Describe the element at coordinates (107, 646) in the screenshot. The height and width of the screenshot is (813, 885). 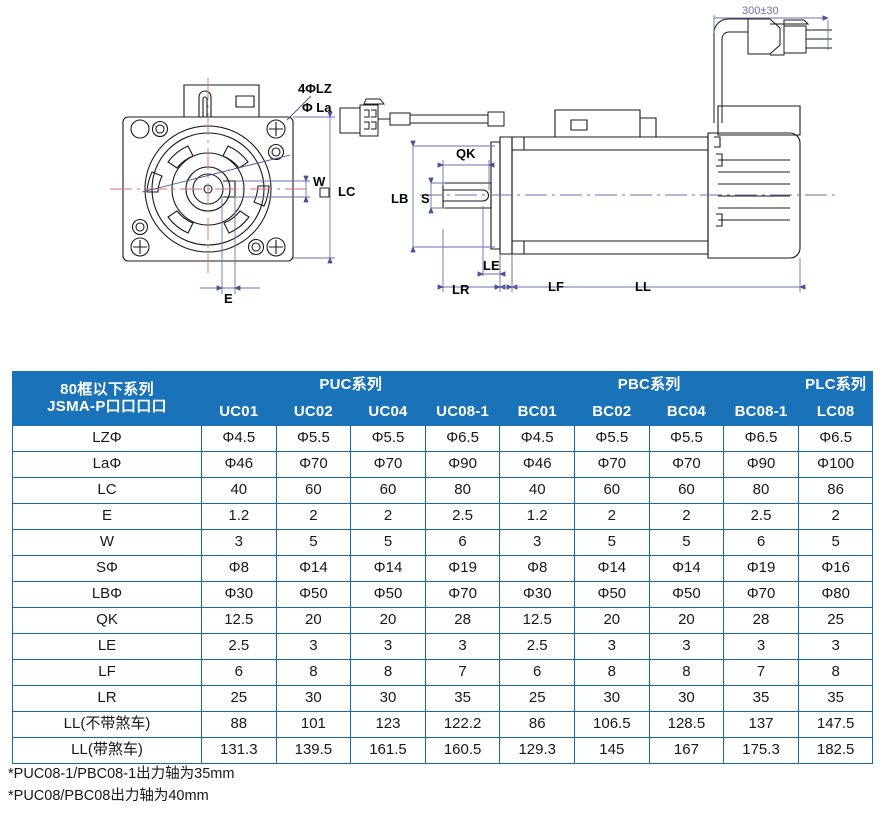
I see `row-label: LE` at that location.